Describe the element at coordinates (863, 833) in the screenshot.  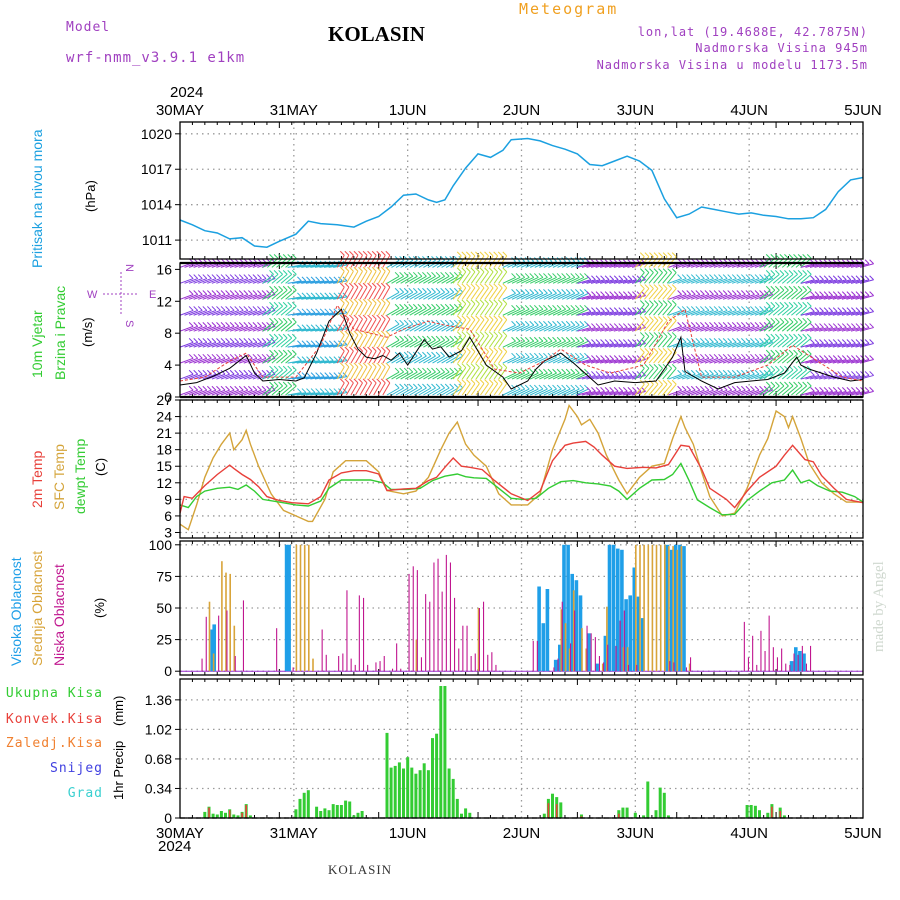
I see `day-label-bottom: 5JUN` at that location.